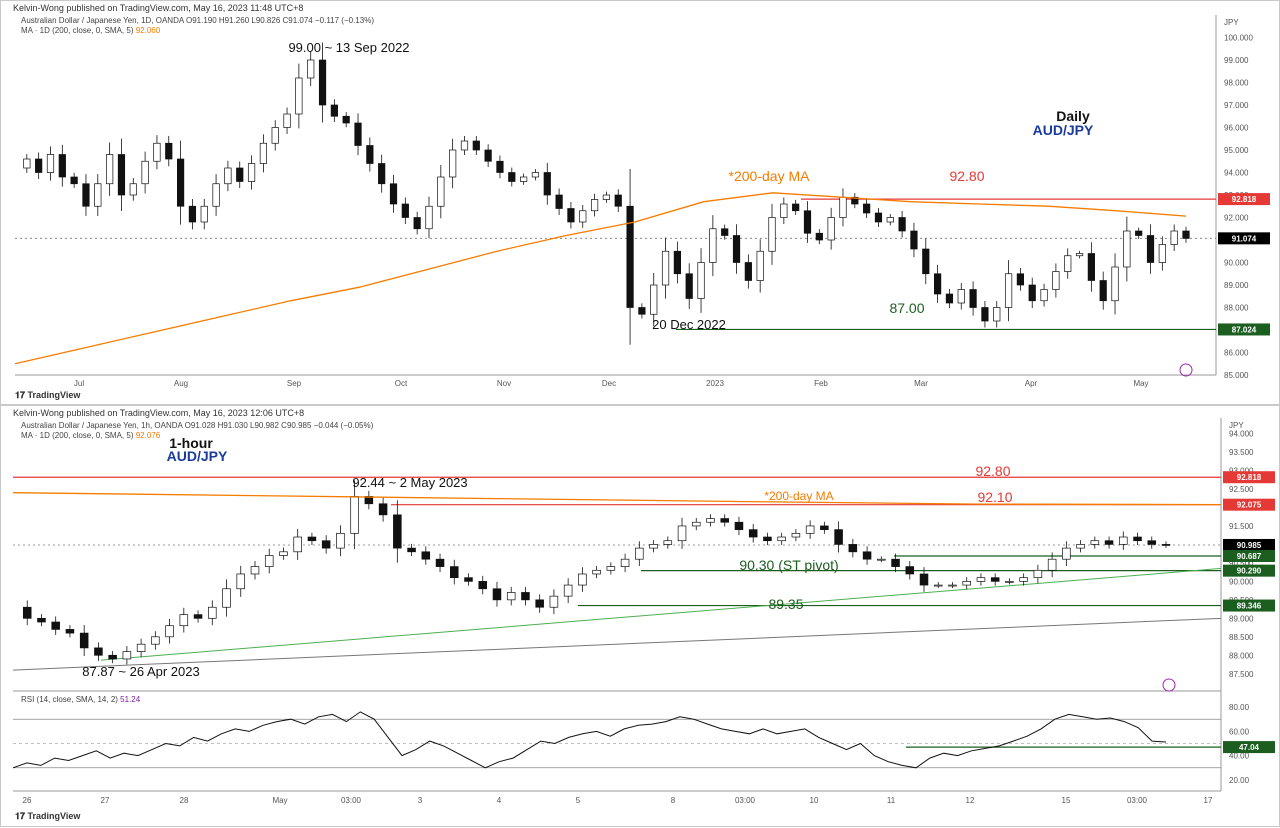 The width and height of the screenshot is (1280, 828). I want to click on time-tick-label: Dec, so click(609, 383).